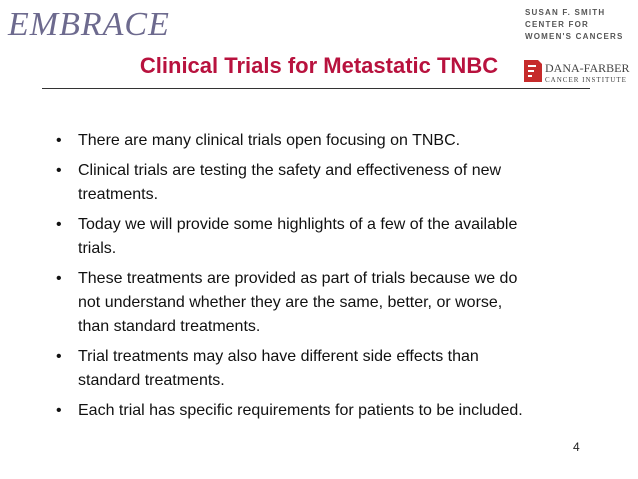  I want to click on logo-text: WOMEN'S CANCERS, so click(574, 36).